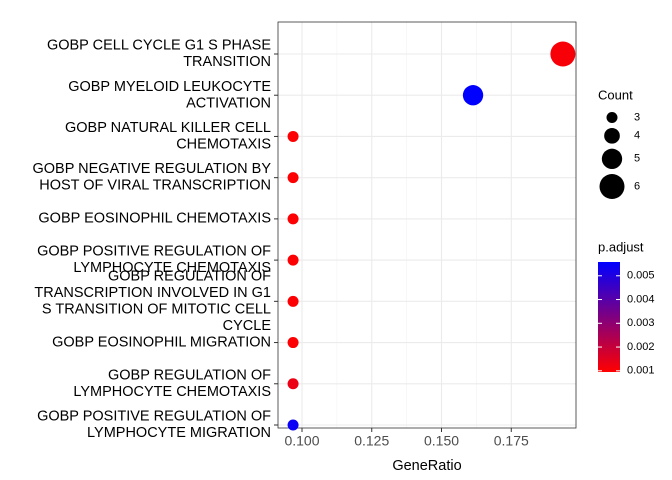  What do you see at coordinates (637, 117) in the screenshot?
I see `size-legend-label: 3` at bounding box center [637, 117].